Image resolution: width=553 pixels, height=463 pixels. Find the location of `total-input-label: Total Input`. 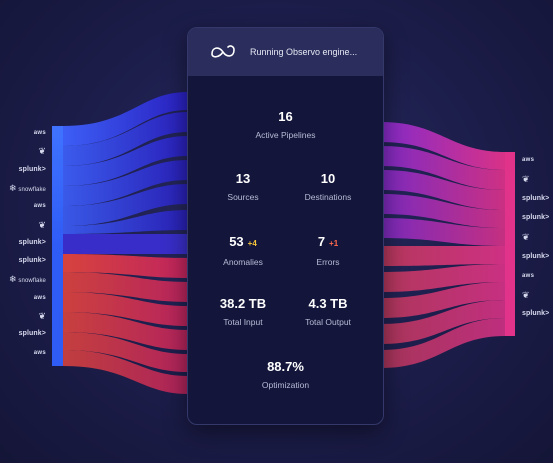

total-input-label: Total Input is located at coordinates (243, 322).